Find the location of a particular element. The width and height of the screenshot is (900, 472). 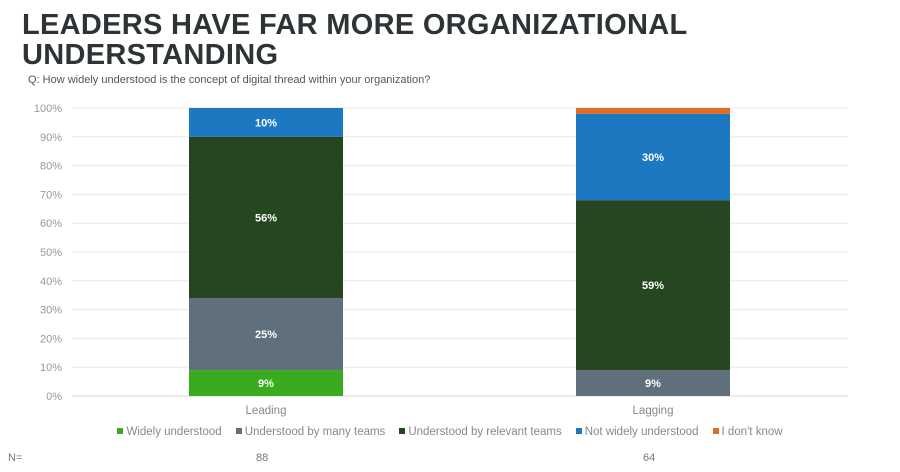

data-label: 30% is located at coordinates (653, 158).